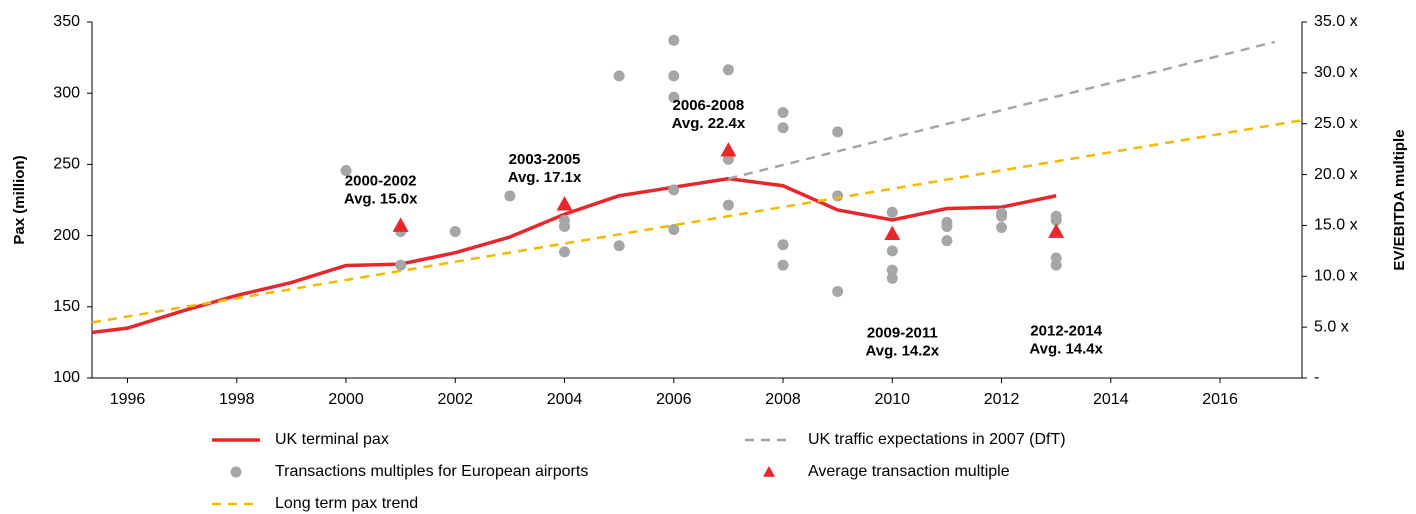  What do you see at coordinates (66, 306) in the screenshot?
I see `y-tick-label: 150` at bounding box center [66, 306].